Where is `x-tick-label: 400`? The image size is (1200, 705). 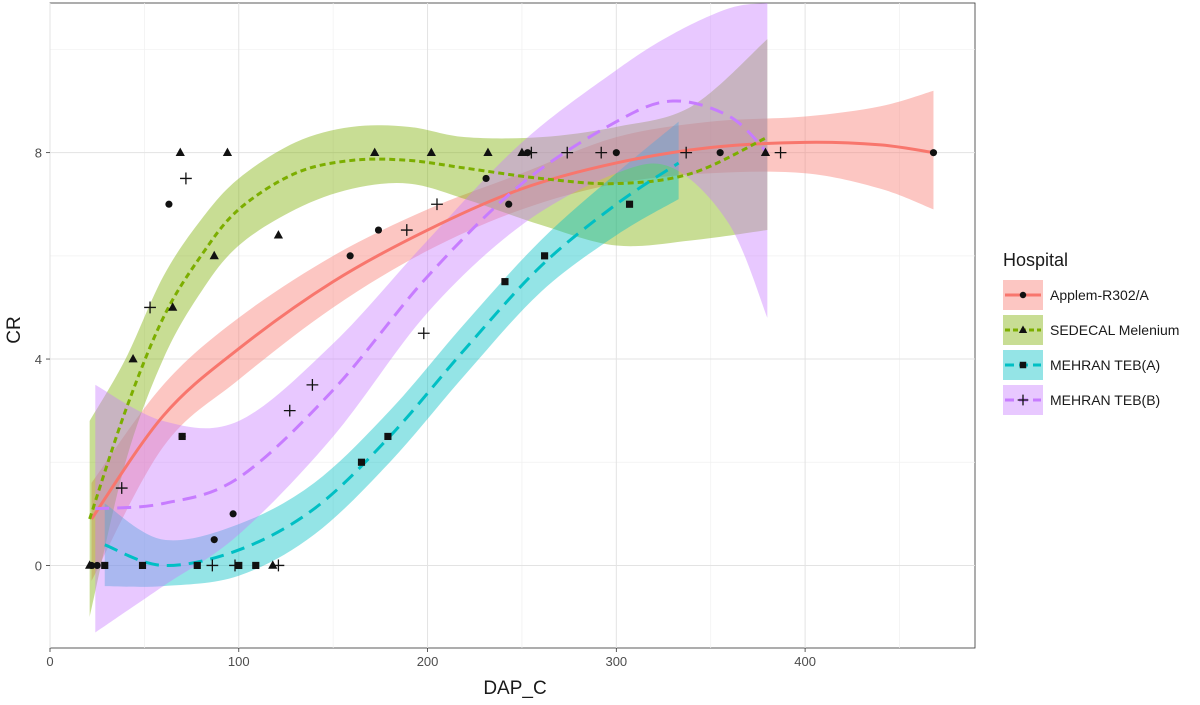 x-tick-label: 400 is located at coordinates (805, 661).